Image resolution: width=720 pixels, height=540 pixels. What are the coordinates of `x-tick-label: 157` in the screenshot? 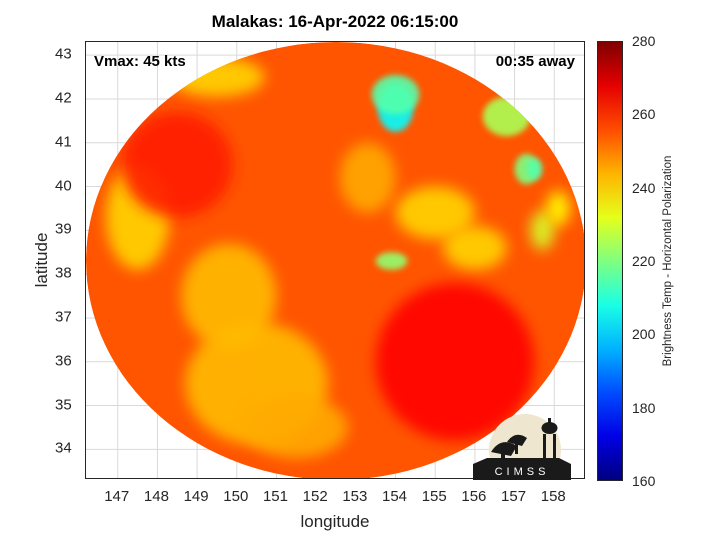 It's located at (514, 496).